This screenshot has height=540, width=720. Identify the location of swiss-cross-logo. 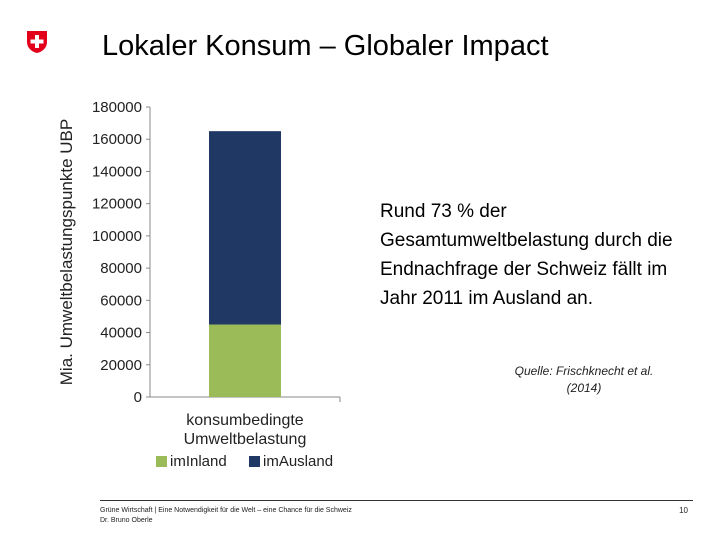
(37, 42).